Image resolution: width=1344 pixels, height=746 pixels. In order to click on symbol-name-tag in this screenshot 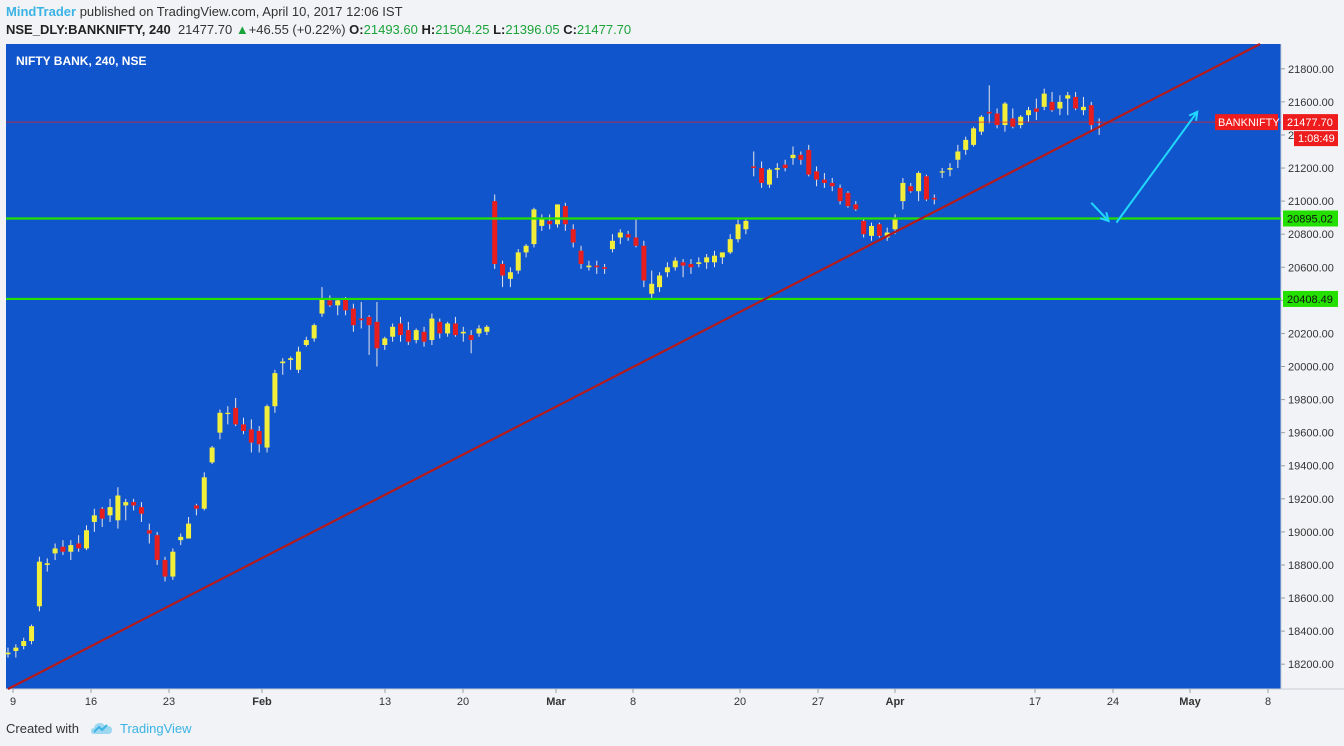, I will do `click(1246, 122)`.